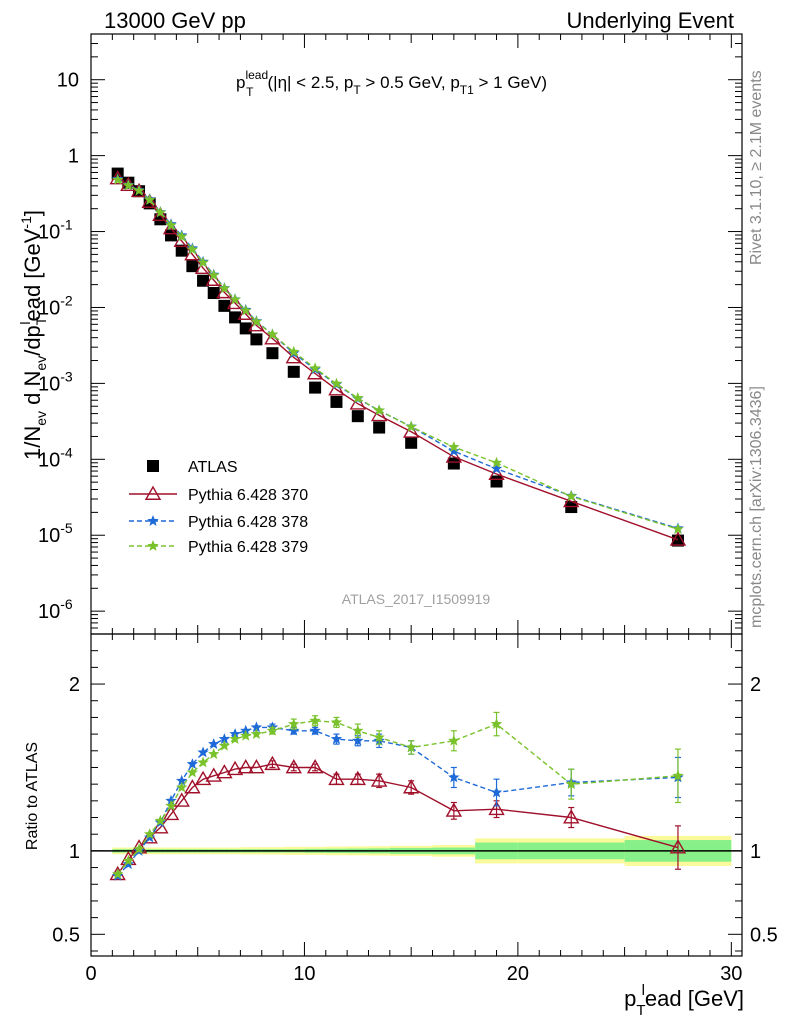 The image size is (786, 1024). Describe the element at coordinates (74, 852) in the screenshot. I see `ratio-y-tick-label-left-1: 1` at that location.